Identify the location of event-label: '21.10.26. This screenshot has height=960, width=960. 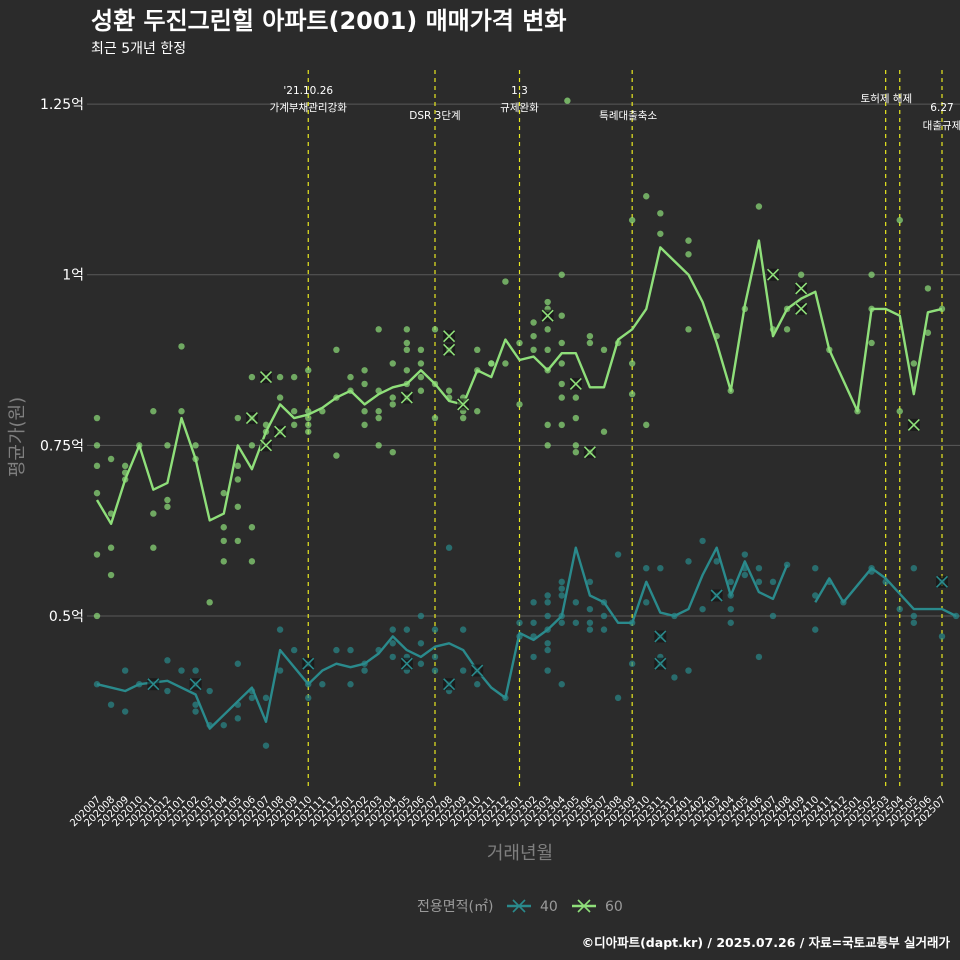
(308, 91).